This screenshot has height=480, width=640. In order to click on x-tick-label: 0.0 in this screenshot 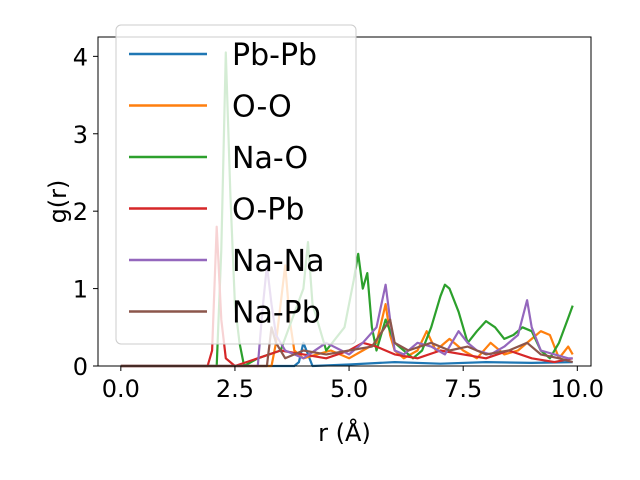, I will do `click(121, 389)`.